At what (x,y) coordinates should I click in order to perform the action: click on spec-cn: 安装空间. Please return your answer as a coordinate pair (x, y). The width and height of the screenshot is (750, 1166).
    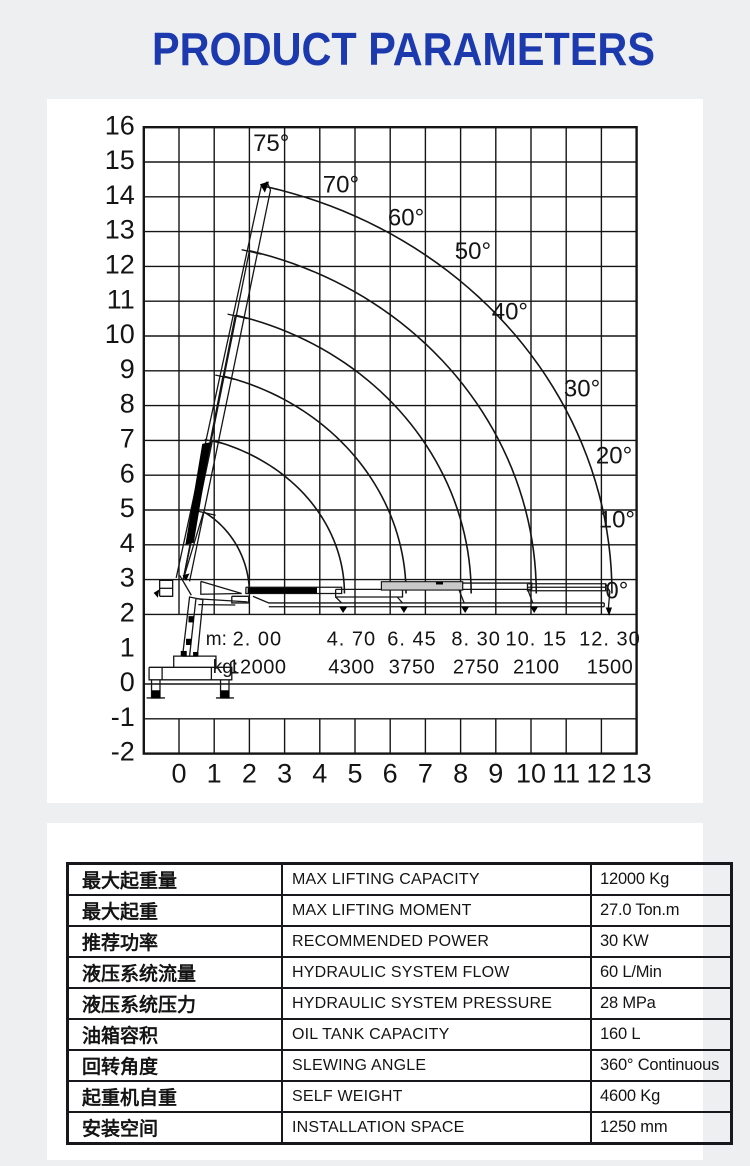
    Looking at the image, I should click on (174, 1128).